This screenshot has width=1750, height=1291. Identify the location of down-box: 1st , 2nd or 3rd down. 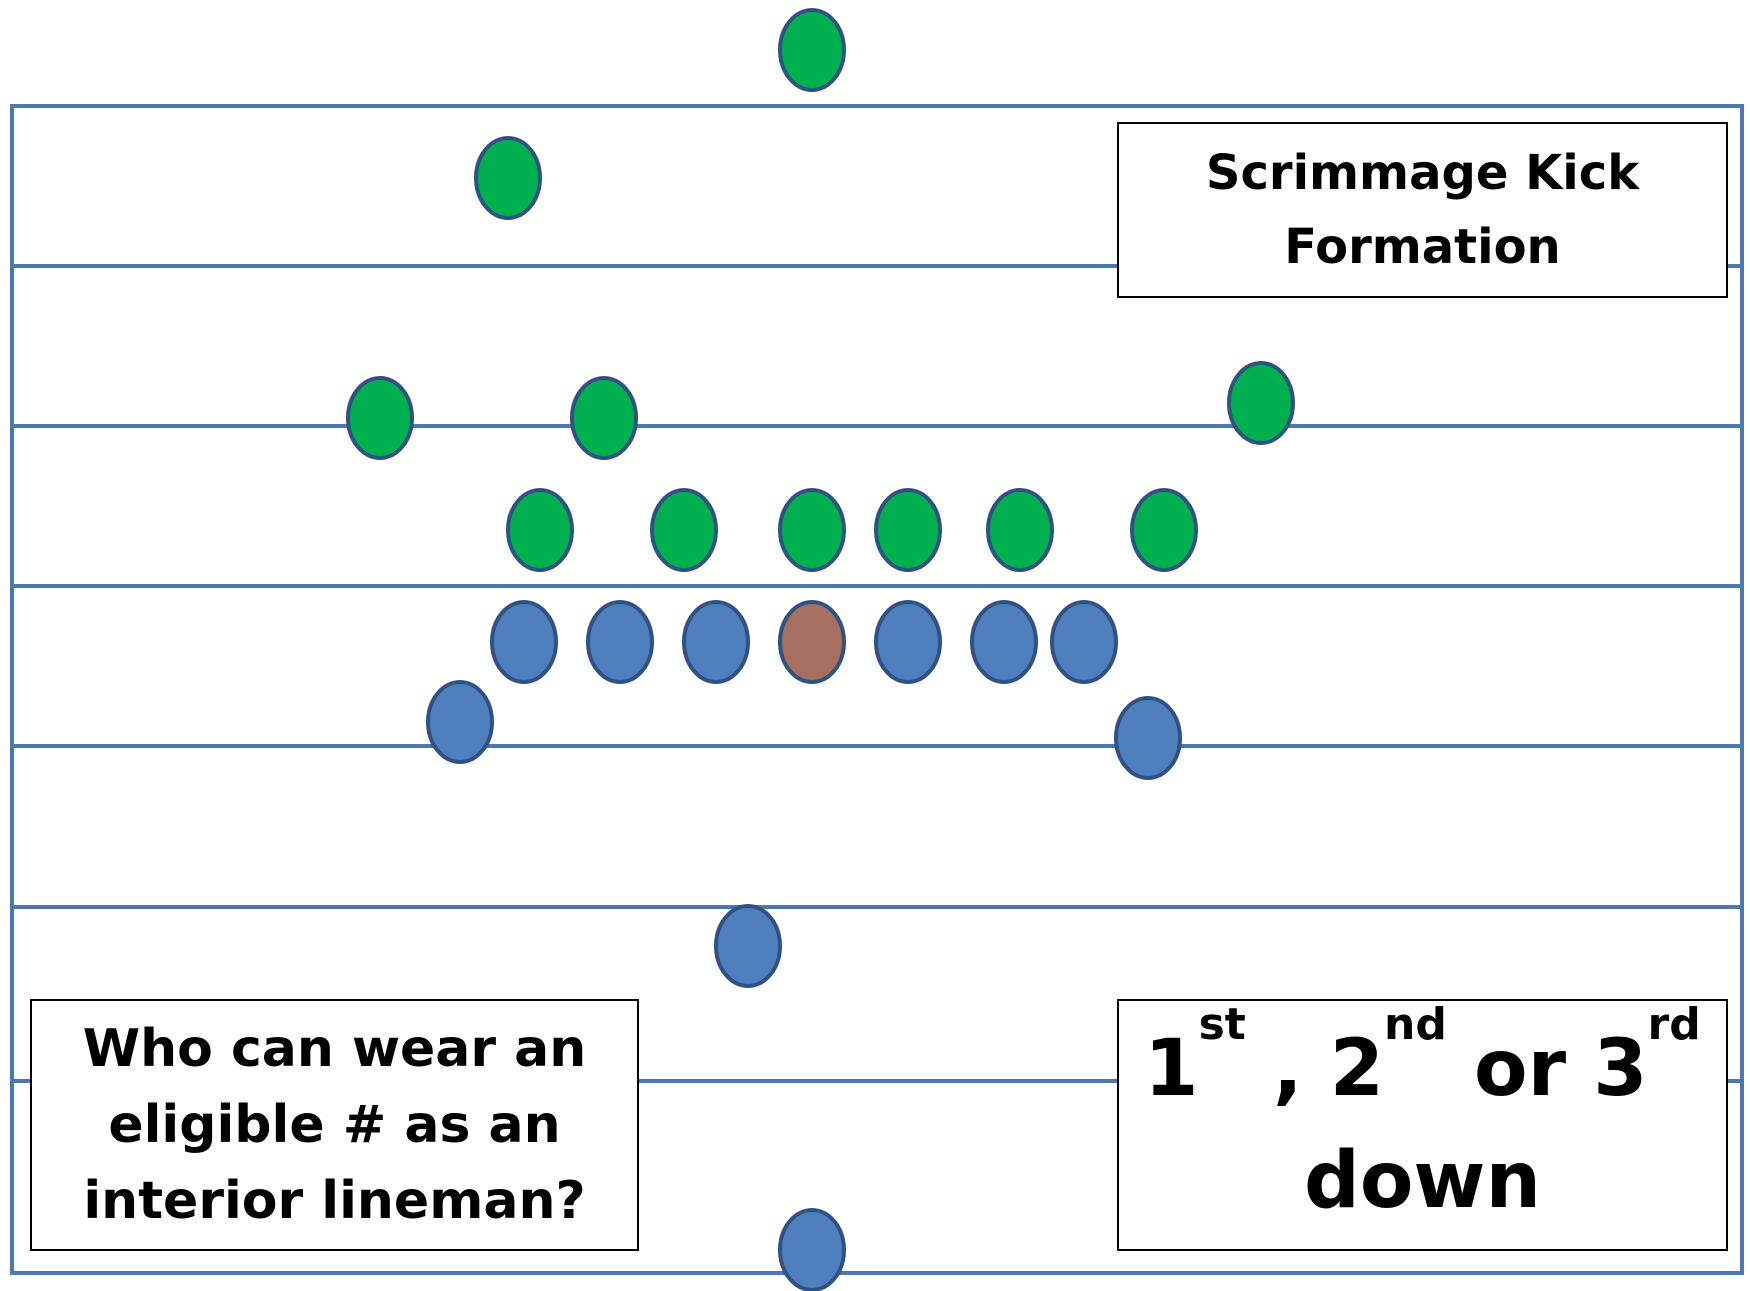
(1422, 1125).